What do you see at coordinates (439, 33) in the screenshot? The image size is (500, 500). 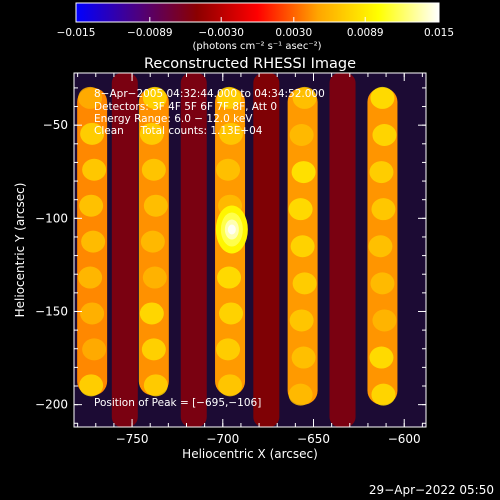 I see `colorbar-tick-label: 0.015` at bounding box center [439, 33].